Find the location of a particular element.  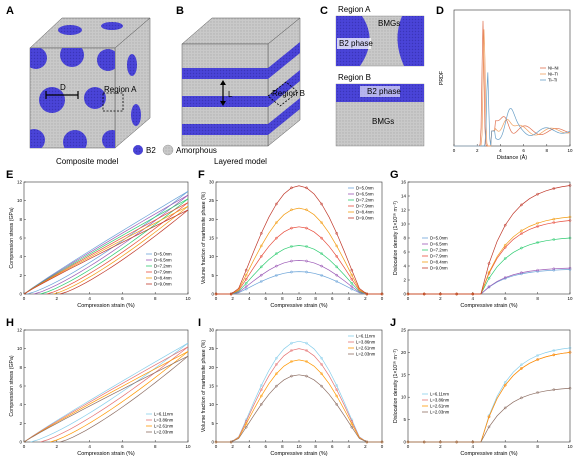

y-axis-label: Compression stress (GPa) is located at coordinates (12, 385).